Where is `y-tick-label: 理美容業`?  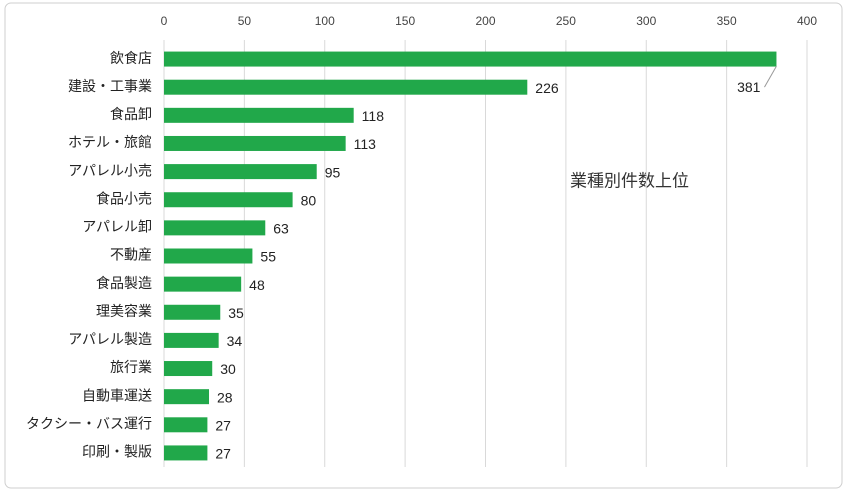
y-tick-label: 理美容業 is located at coordinates (124, 311).